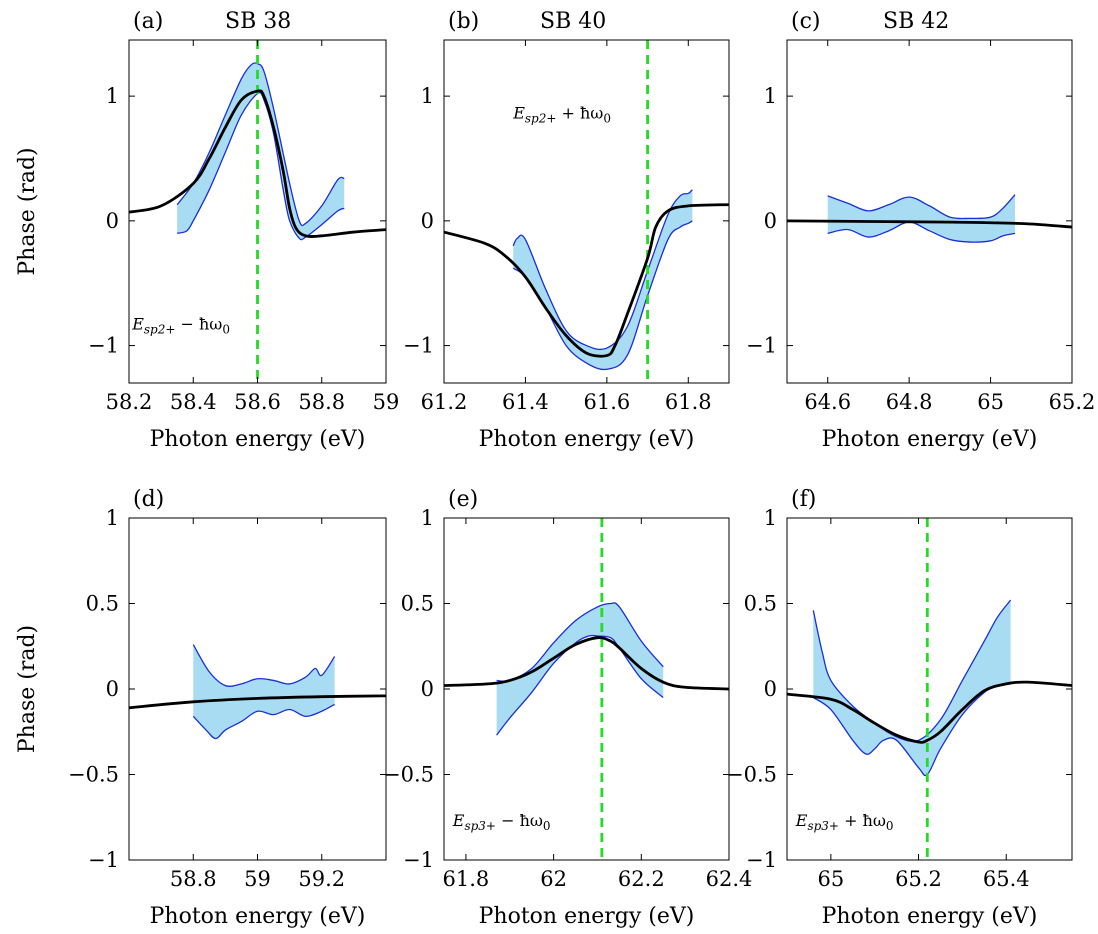  Describe the element at coordinates (606, 402) in the screenshot. I see `x-tick-label: 61.6` at that location.